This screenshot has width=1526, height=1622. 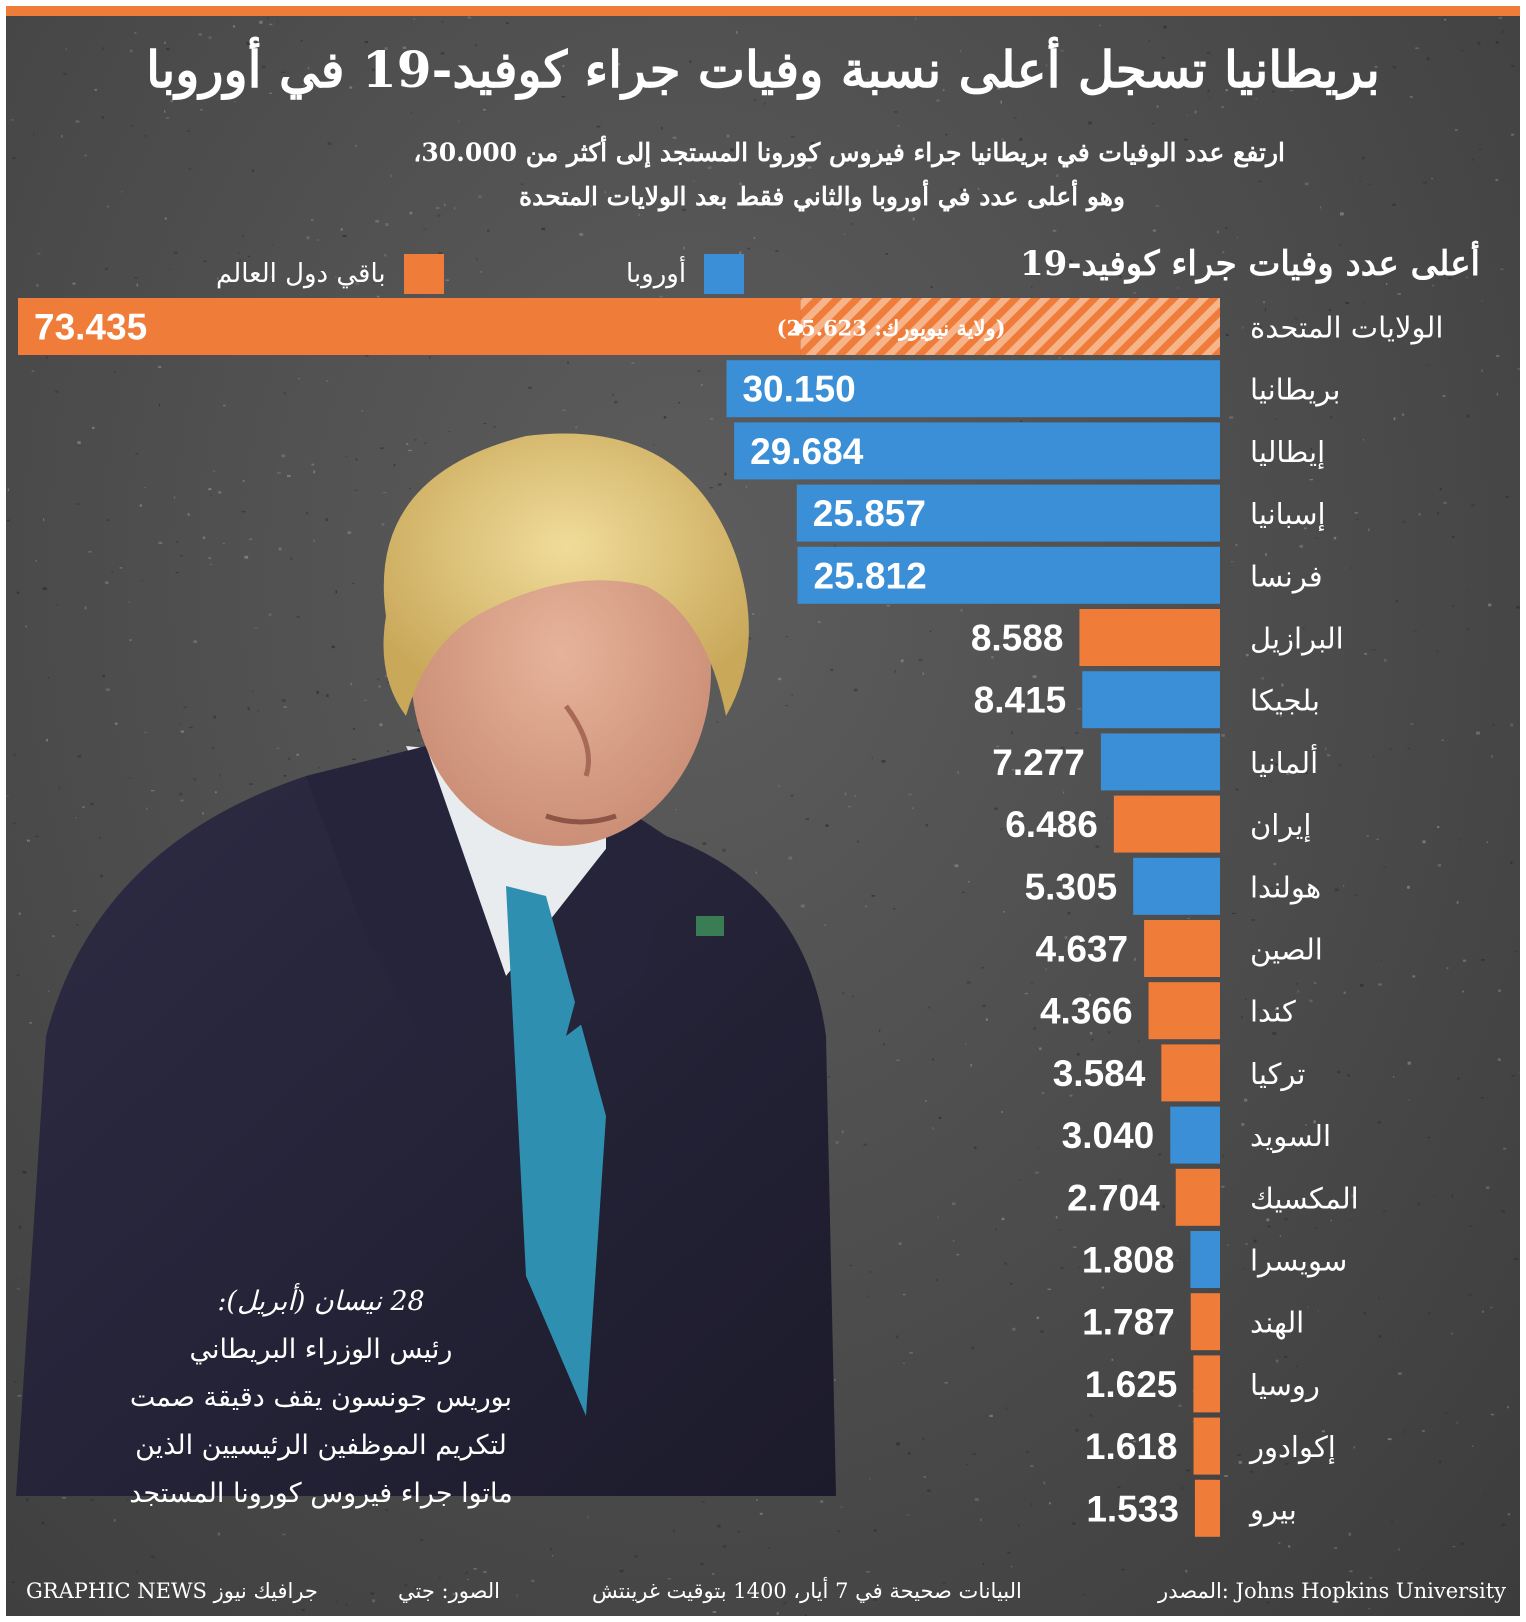 I want to click on value-label-2: 29.684, so click(x=807, y=451).